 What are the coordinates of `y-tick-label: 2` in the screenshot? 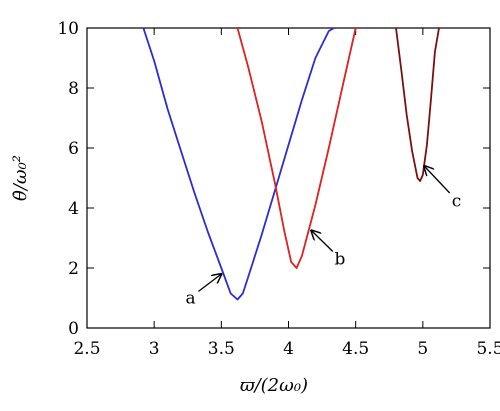 It's located at (73, 269).